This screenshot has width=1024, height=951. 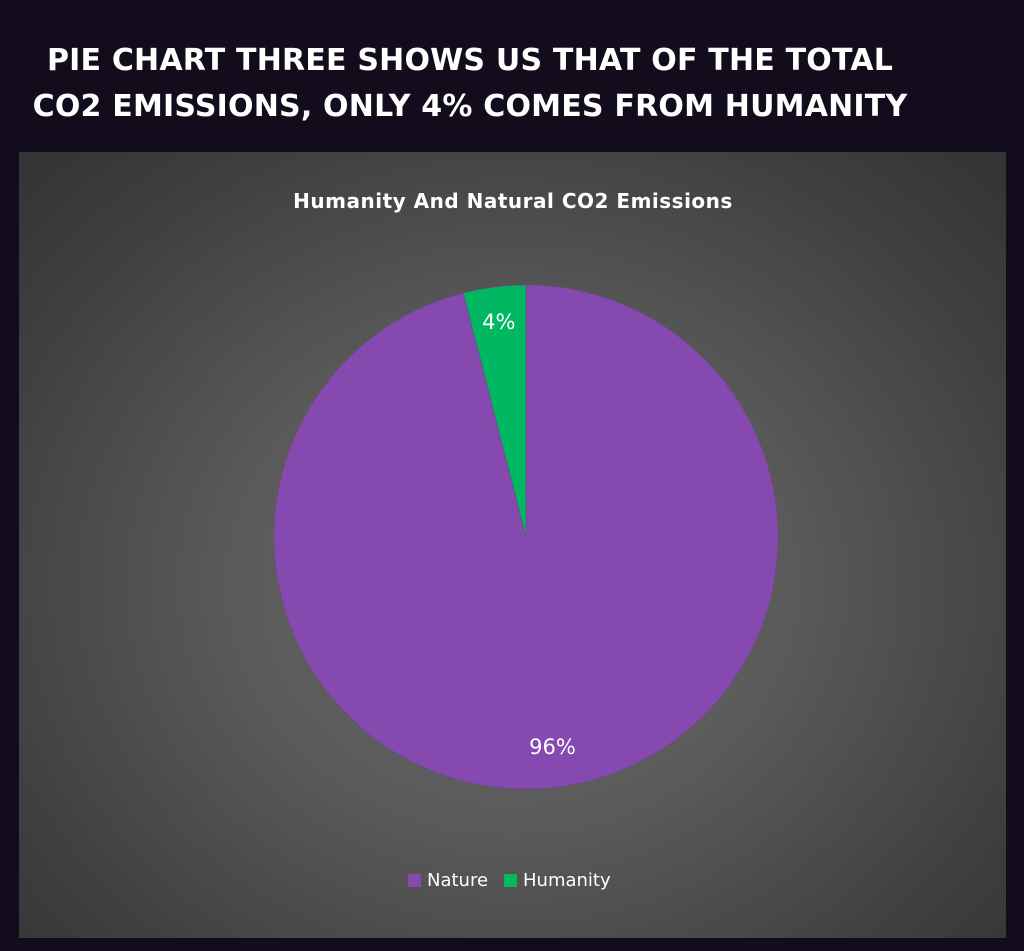 I want to click on legend-swatch-nature, so click(x=414, y=880).